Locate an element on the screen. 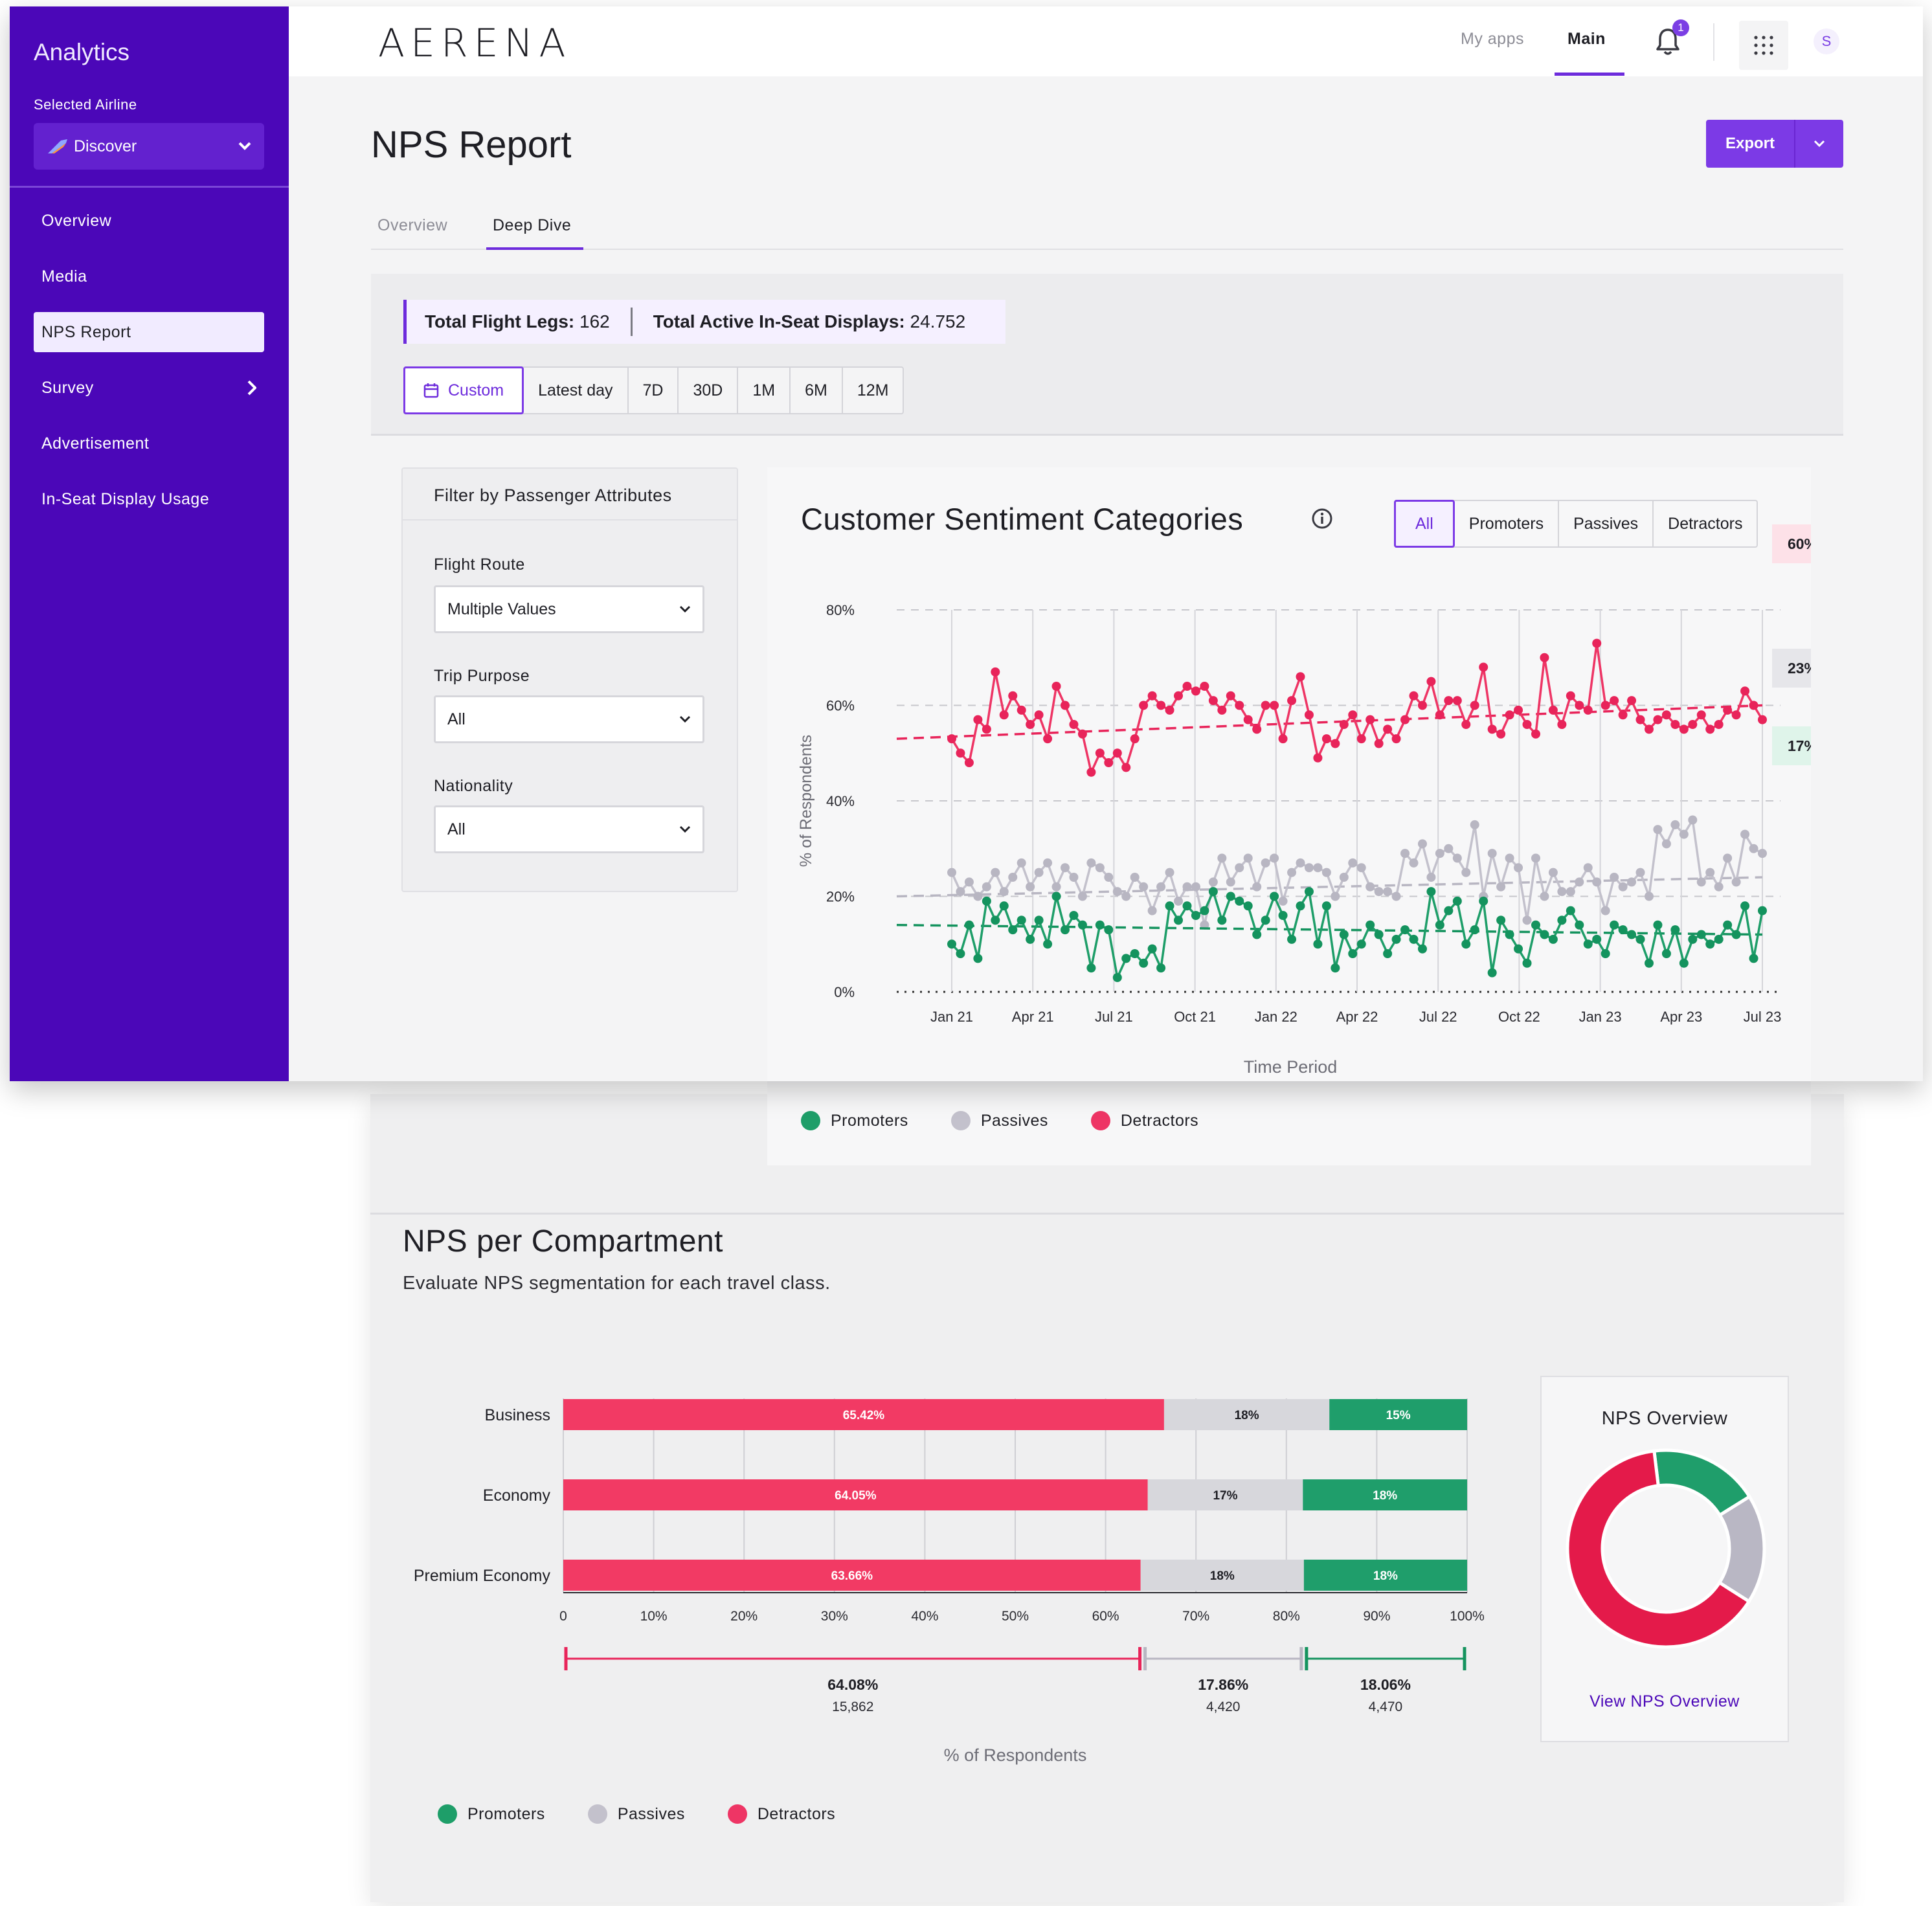 The width and height of the screenshot is (1932, 1906). view-nps-overview-link: View NPS Overview is located at coordinates (1664, 1701).